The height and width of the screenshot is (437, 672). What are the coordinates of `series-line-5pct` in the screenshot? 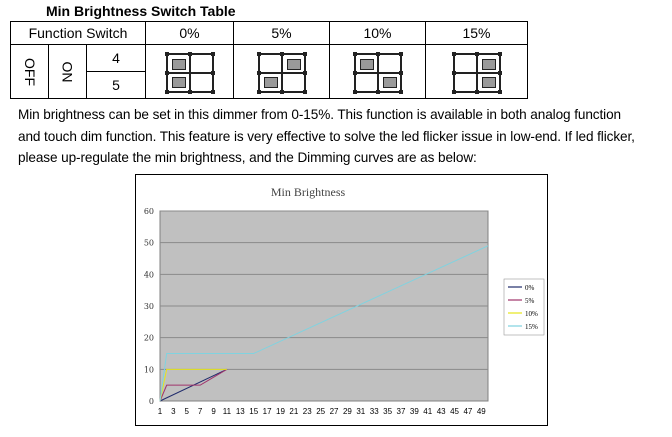 It's located at (193, 385).